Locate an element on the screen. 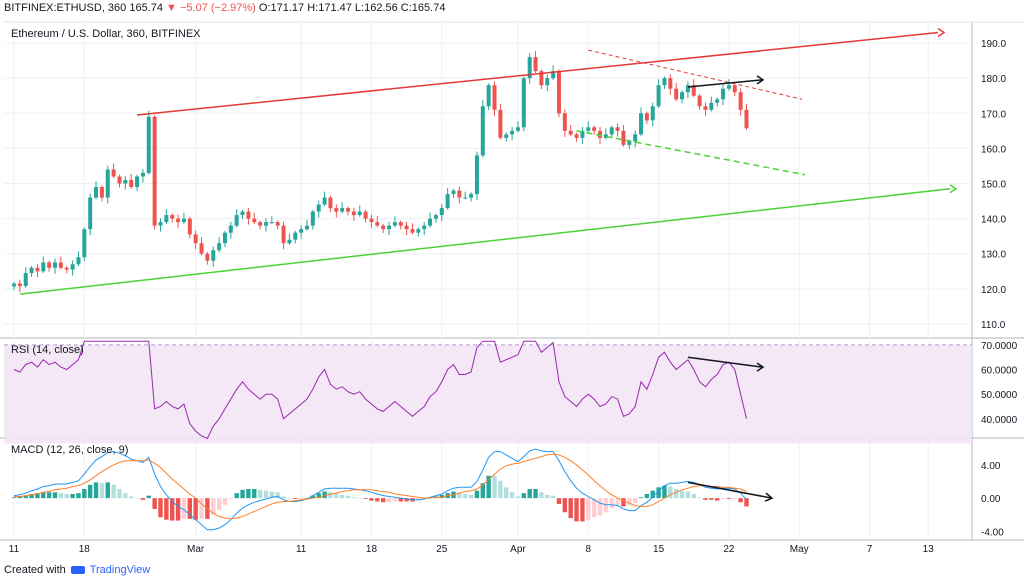 The height and width of the screenshot is (584, 1024). price-tick-label: 110.0 is located at coordinates (993, 325).